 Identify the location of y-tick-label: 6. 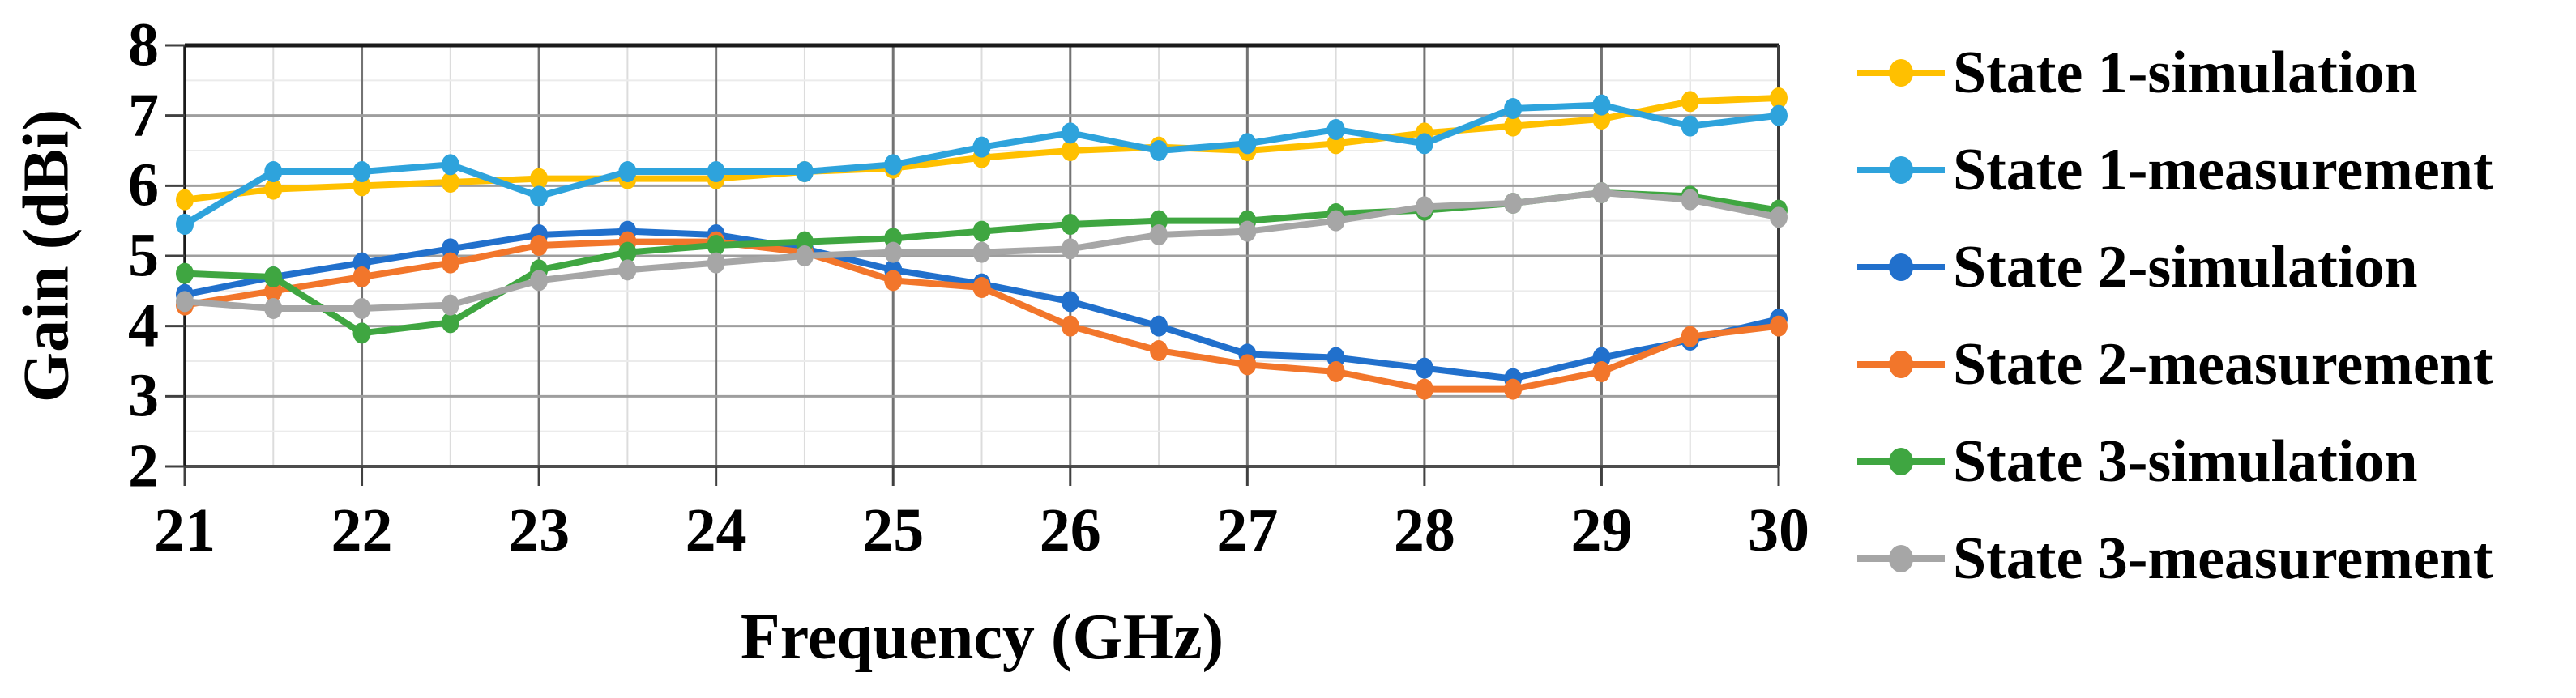
(143, 185).